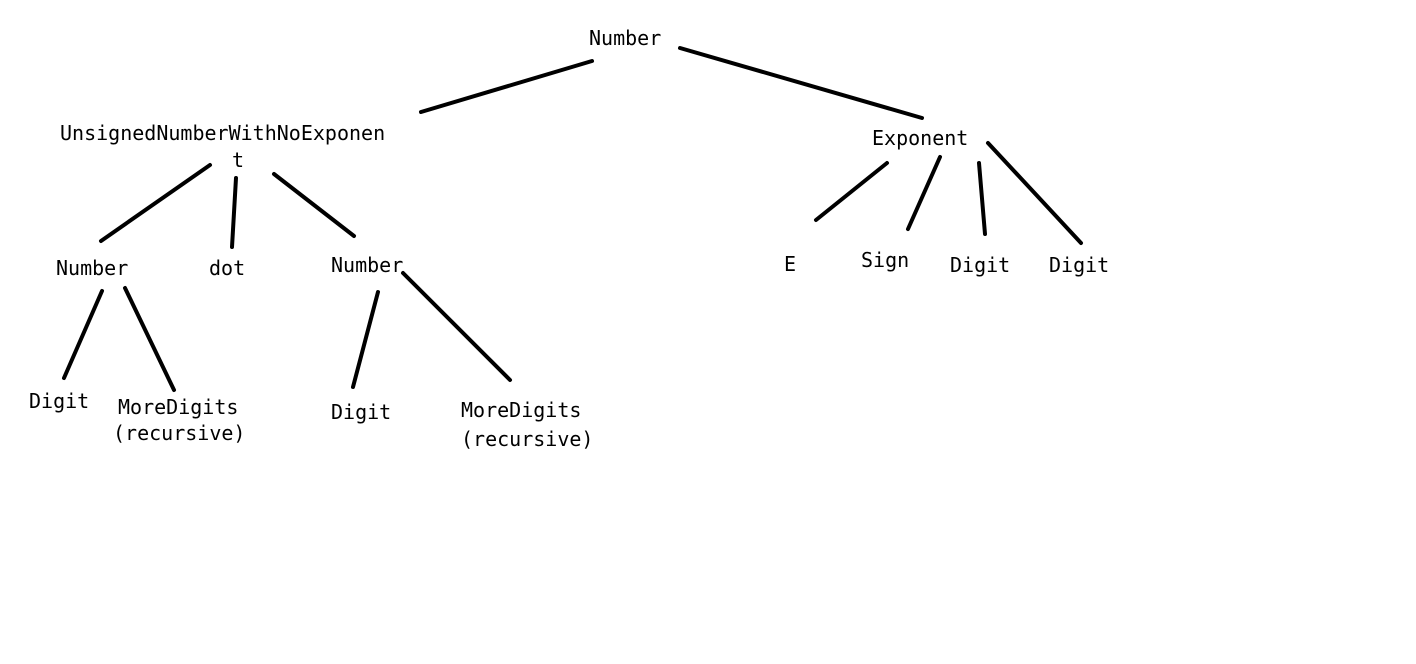 The image size is (1416, 664). Describe the element at coordinates (885, 260) in the screenshot. I see `node-sign: Sign` at that location.